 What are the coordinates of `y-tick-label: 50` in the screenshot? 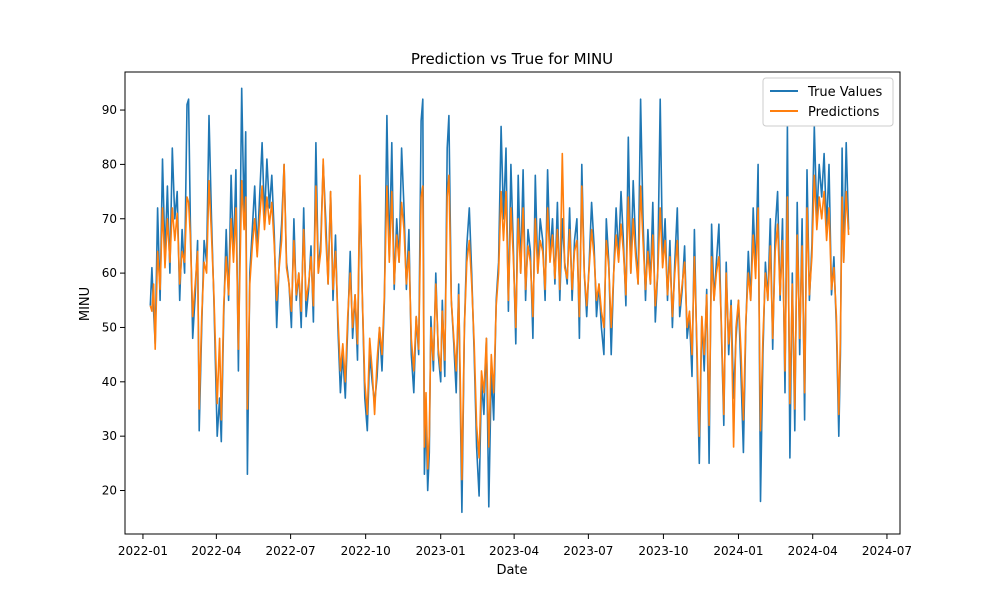 It's located at (109, 327).